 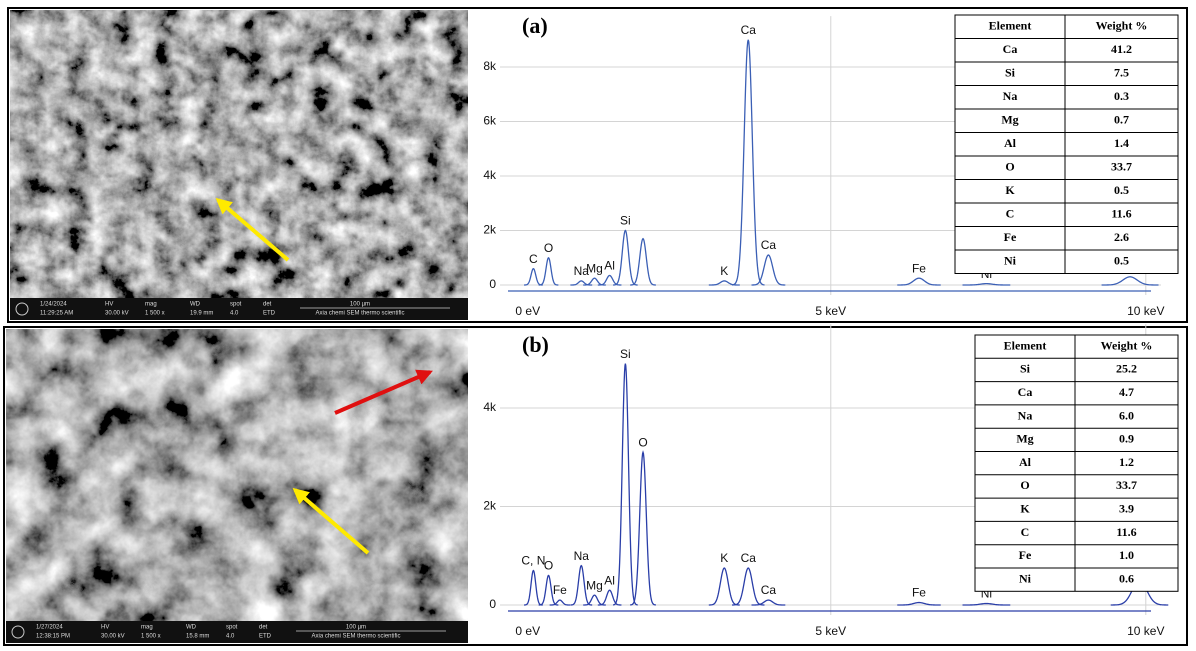 What do you see at coordinates (191, 628) in the screenshot?
I see `sem-info-label: WD` at bounding box center [191, 628].